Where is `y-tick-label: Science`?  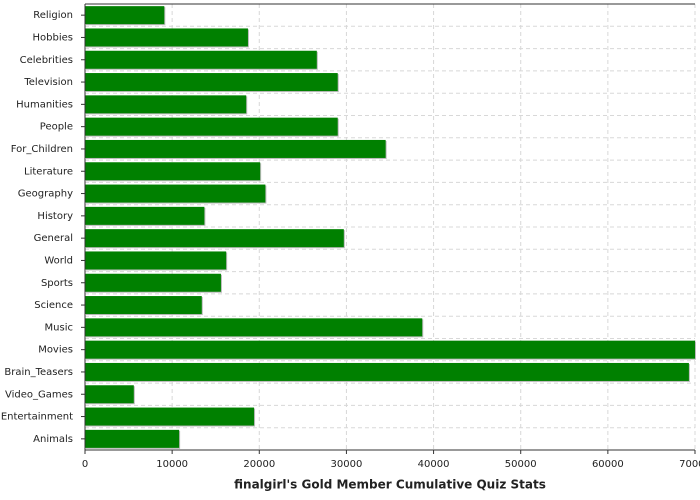 y-tick-label: Science is located at coordinates (53, 305).